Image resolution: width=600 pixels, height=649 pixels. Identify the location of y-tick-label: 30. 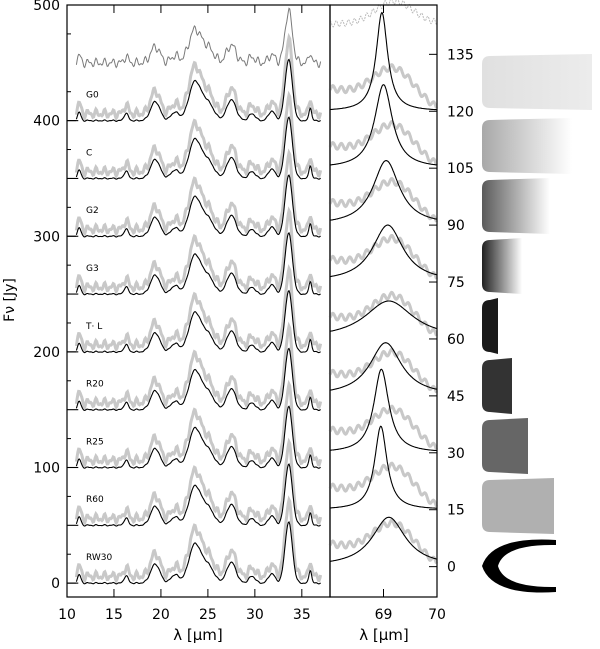
(456, 454).